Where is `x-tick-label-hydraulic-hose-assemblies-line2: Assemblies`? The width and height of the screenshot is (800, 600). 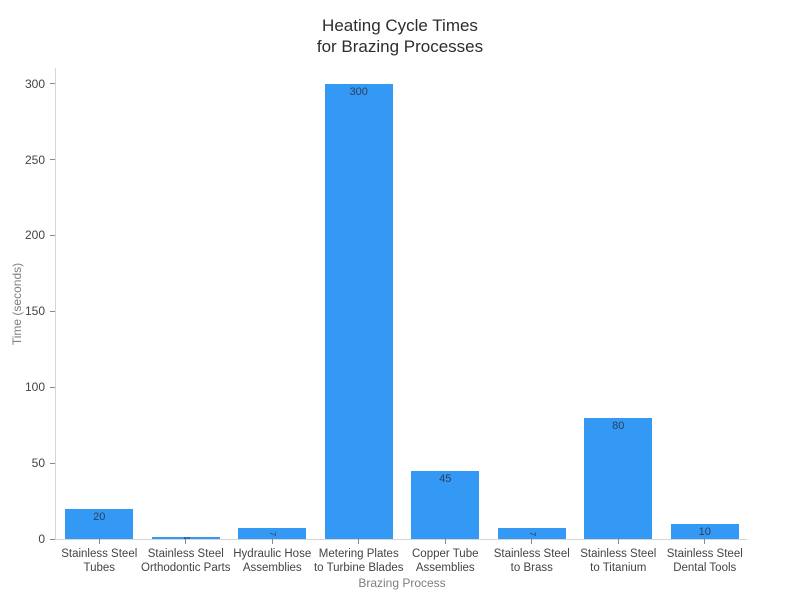
x-tick-label-hydraulic-hose-assemblies-line2: Assemblies is located at coordinates (272, 568).